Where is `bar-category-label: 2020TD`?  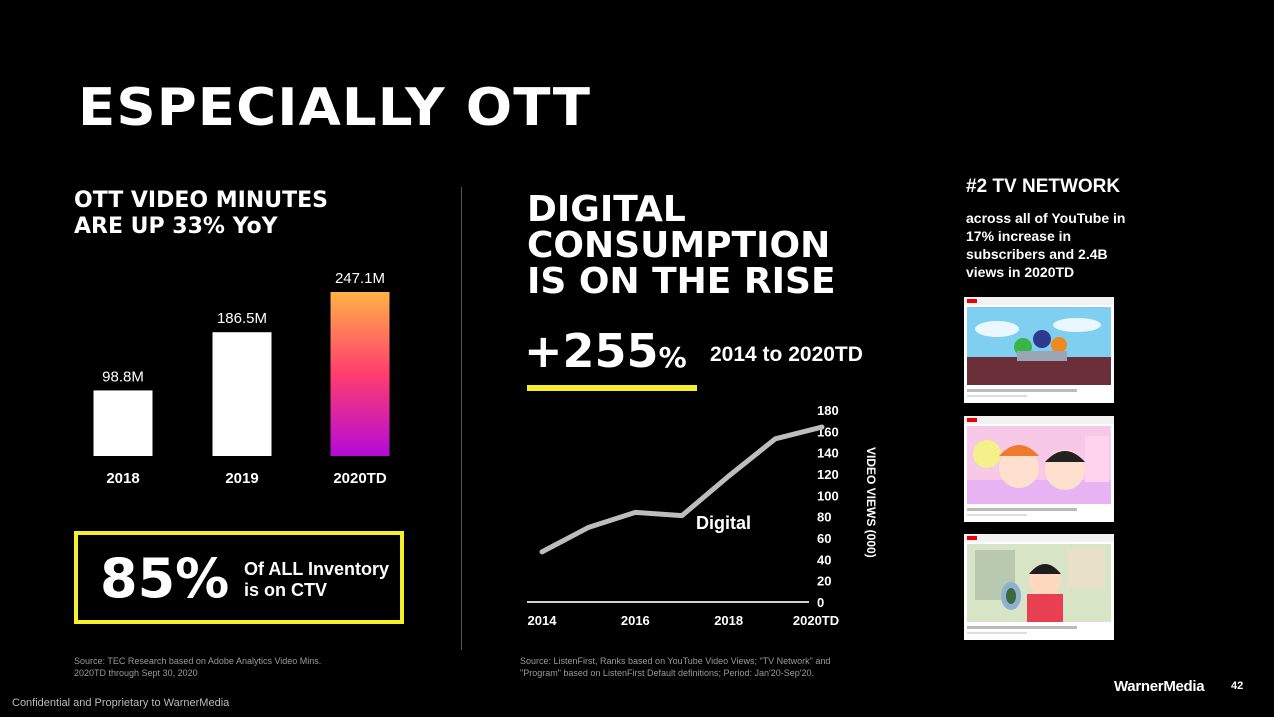
bar-category-label: 2020TD is located at coordinates (360, 478).